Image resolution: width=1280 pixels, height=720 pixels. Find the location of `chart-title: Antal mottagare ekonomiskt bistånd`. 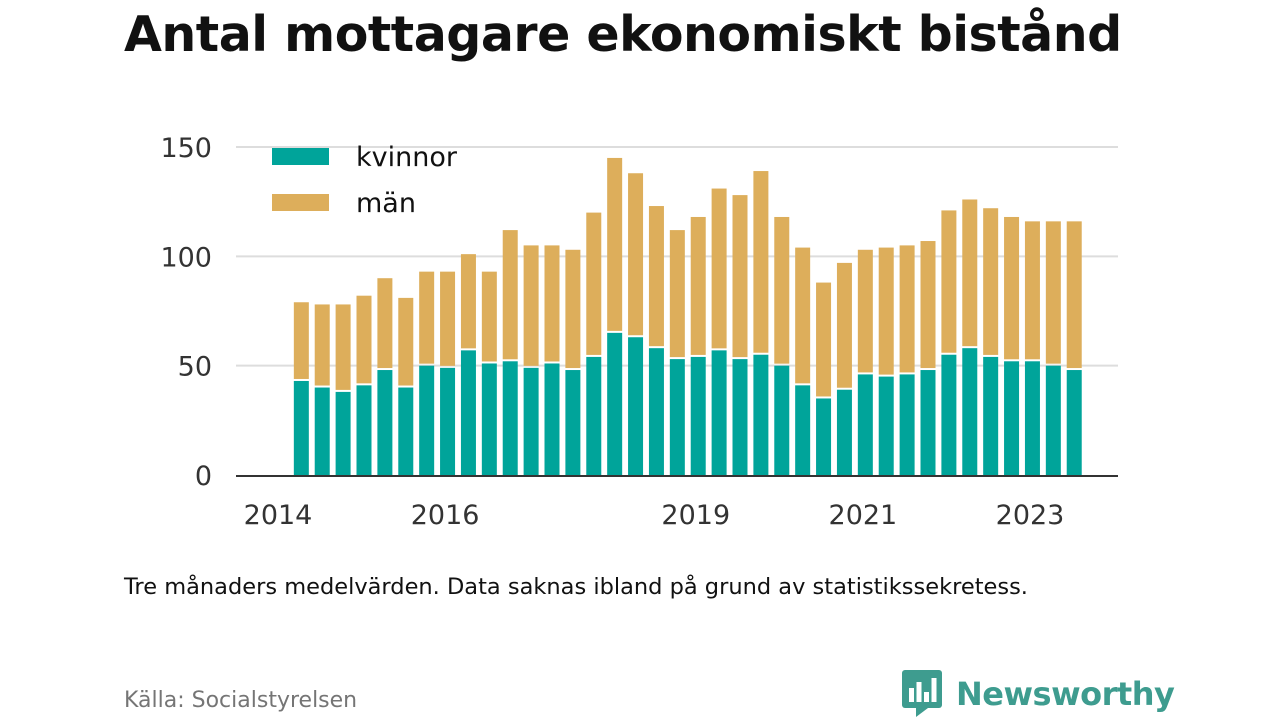

chart-title: Antal mottagare ekonomiskt bistånd is located at coordinates (623, 34).